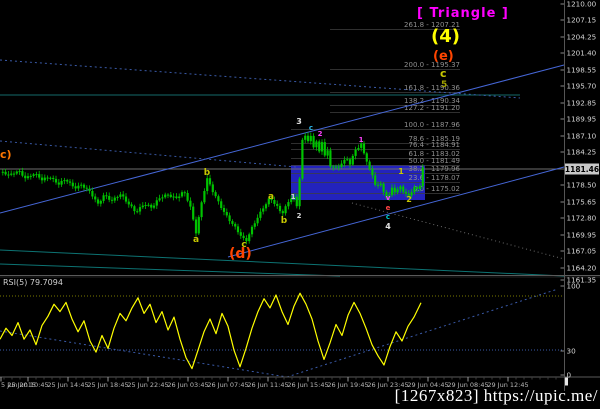 The height and width of the screenshot is (409, 600). I want to click on time-axis-label: 26 Jun 07:45, so click(227, 385).